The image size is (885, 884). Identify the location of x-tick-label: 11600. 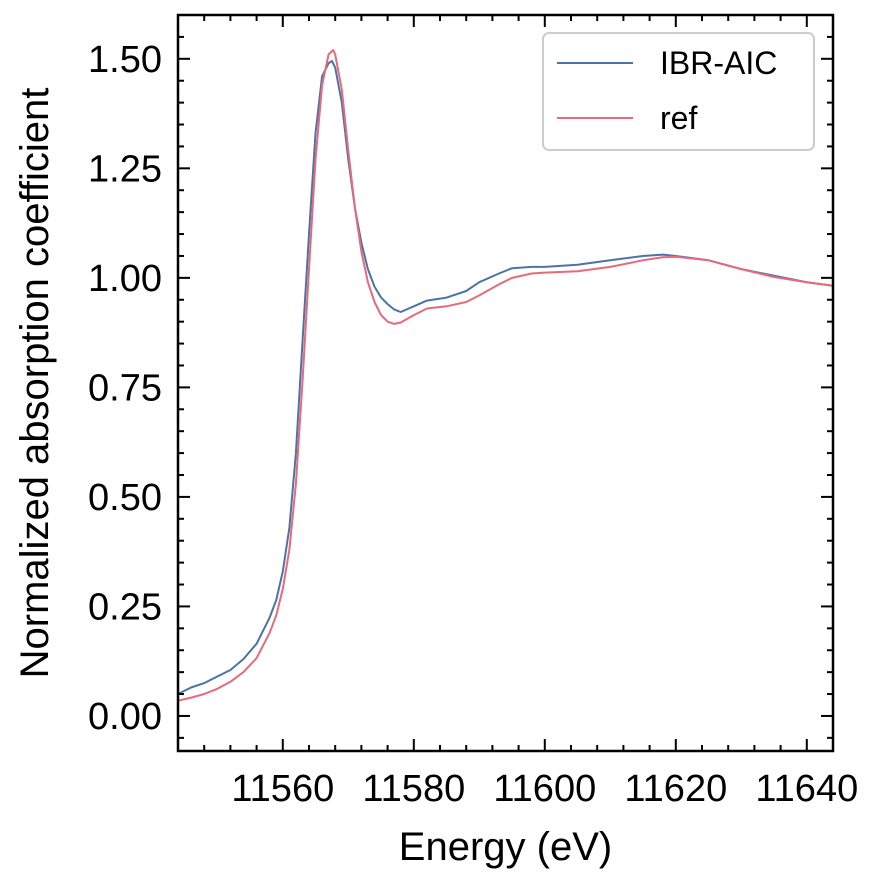
(544, 789).